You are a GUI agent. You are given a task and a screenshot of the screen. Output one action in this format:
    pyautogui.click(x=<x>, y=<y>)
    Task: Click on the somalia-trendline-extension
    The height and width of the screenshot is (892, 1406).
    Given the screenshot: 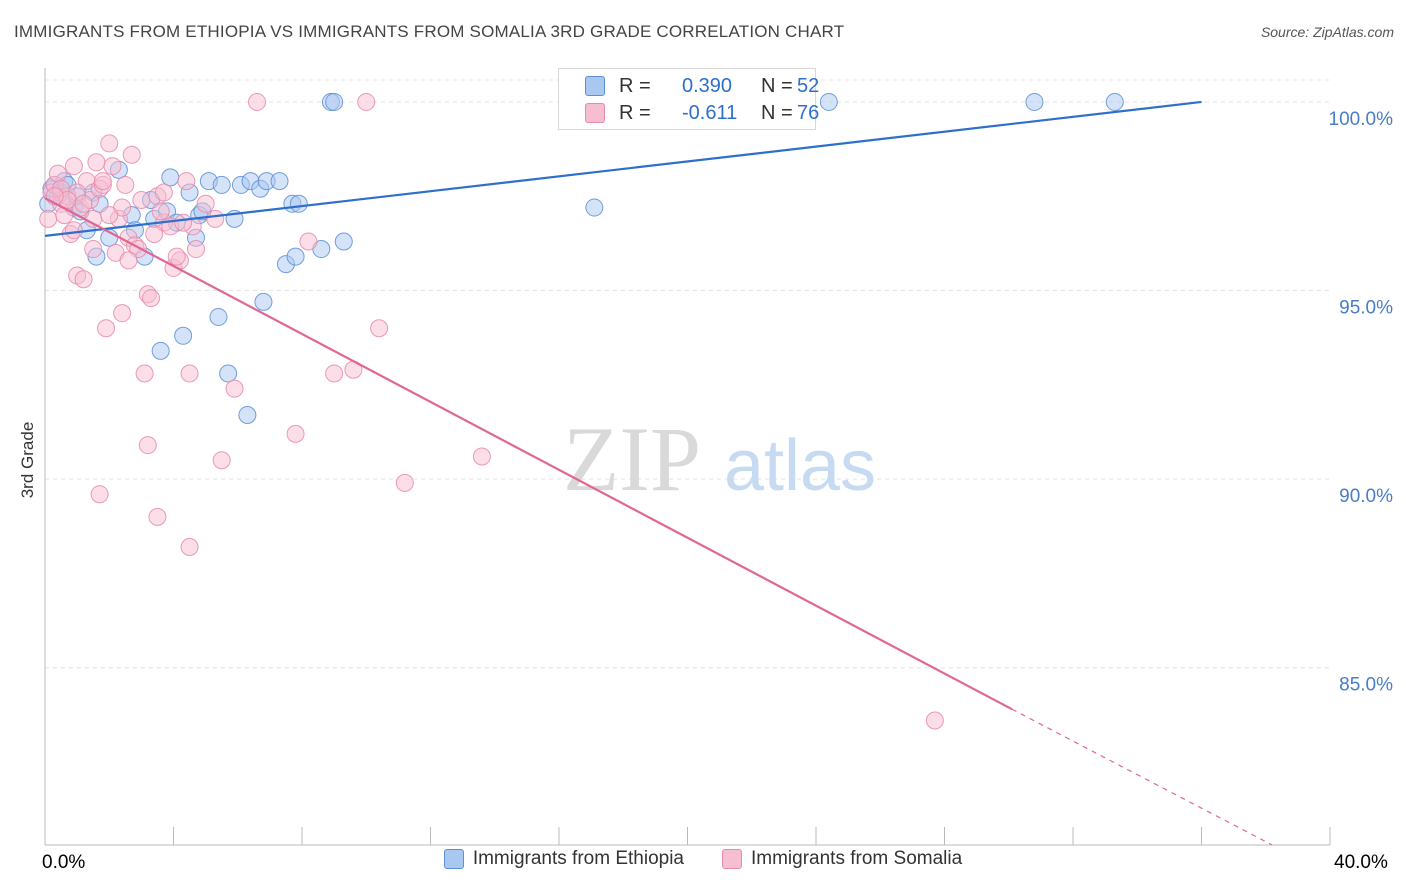 What is the action you would take?
    pyautogui.click(x=1142, y=777)
    